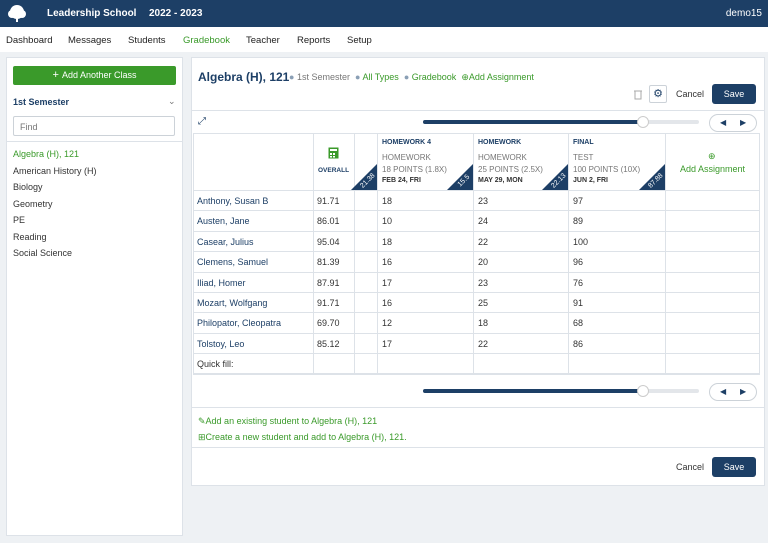 Image resolution: width=768 pixels, height=543 pixels. I want to click on score-cell: 86, so click(578, 343).